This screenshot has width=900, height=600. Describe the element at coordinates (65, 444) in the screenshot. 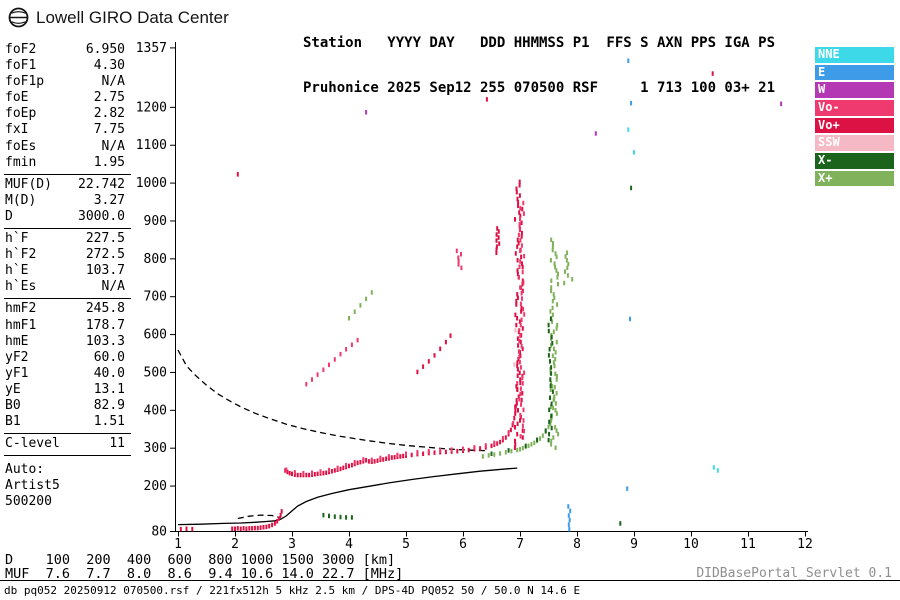

I see `param-clevel: C-level 11` at that location.